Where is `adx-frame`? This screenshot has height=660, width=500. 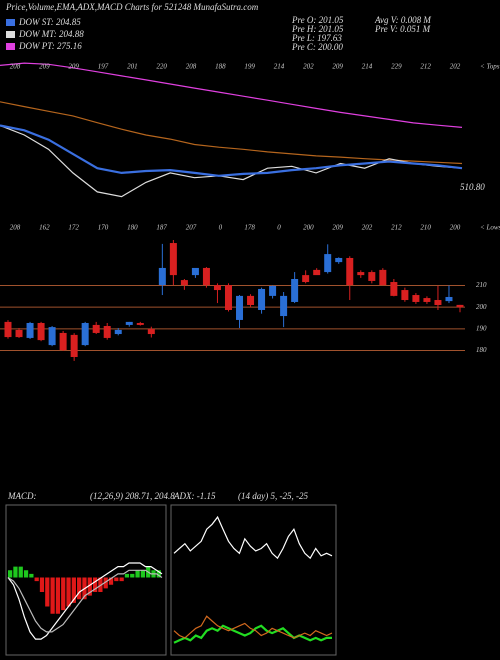 adx-frame is located at coordinates (253, 580).